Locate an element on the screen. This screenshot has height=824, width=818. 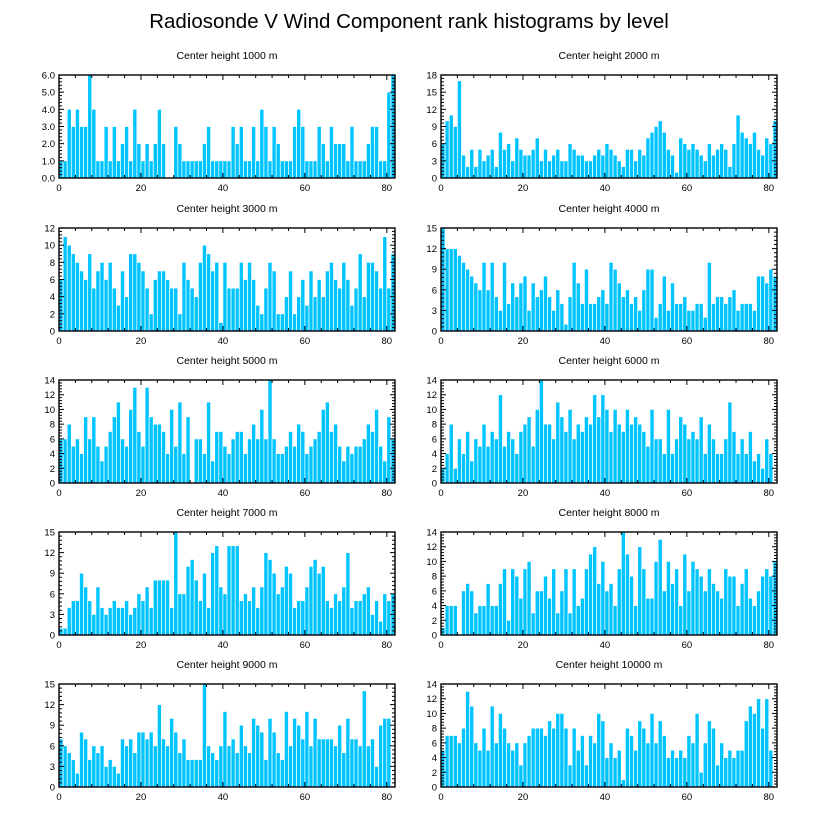
panel-title: Center height 3000 m is located at coordinates (227, 209).